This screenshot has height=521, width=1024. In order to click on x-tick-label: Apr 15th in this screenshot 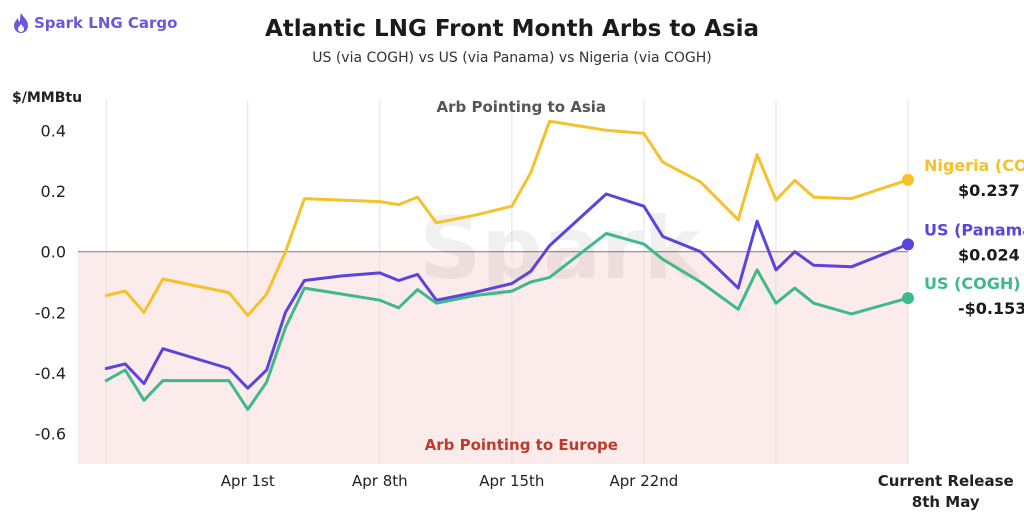, I will do `click(511, 481)`.